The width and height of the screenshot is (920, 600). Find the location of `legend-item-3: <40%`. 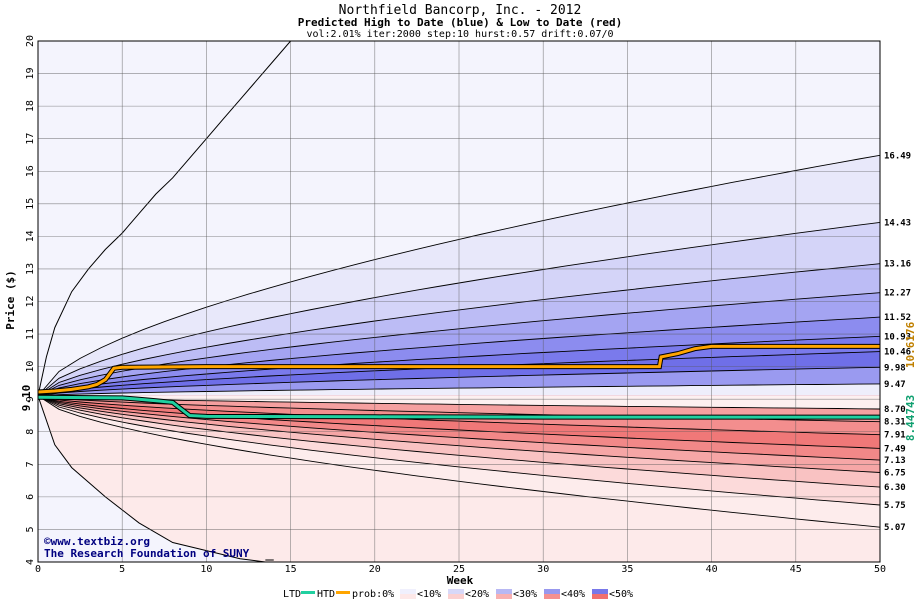

legend-item-3: <40% is located at coordinates (564, 594).